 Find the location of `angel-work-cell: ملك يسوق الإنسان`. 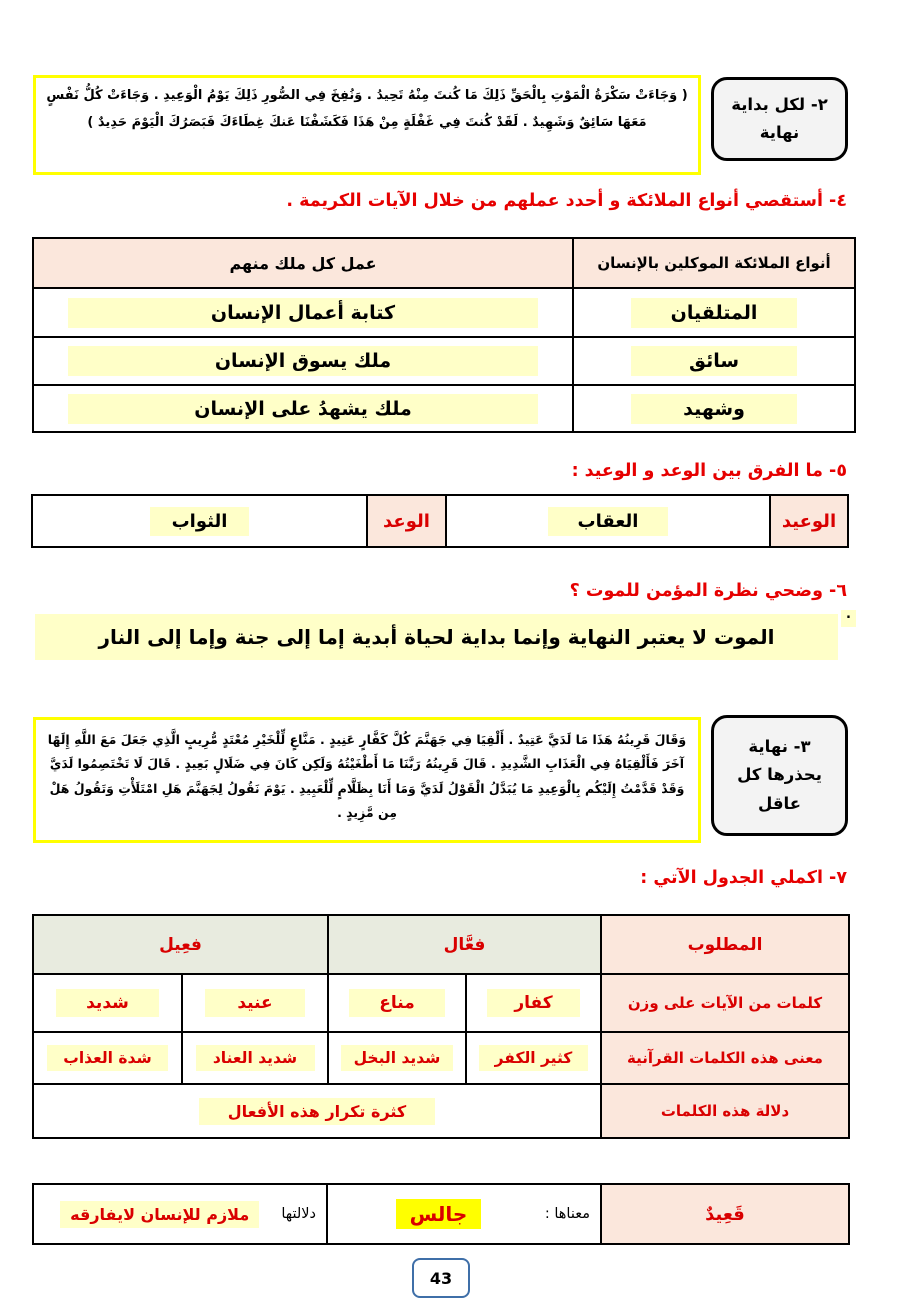

angel-work-cell: ملك يسوق الإنسان is located at coordinates (303, 361).